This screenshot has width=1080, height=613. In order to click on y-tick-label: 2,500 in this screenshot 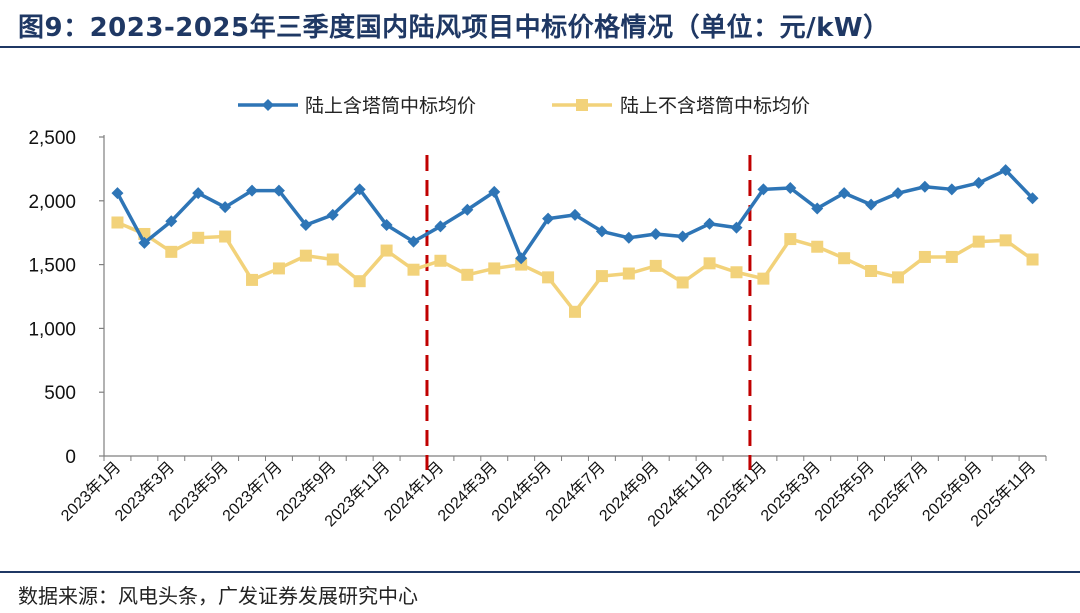, I will do `click(52, 138)`.